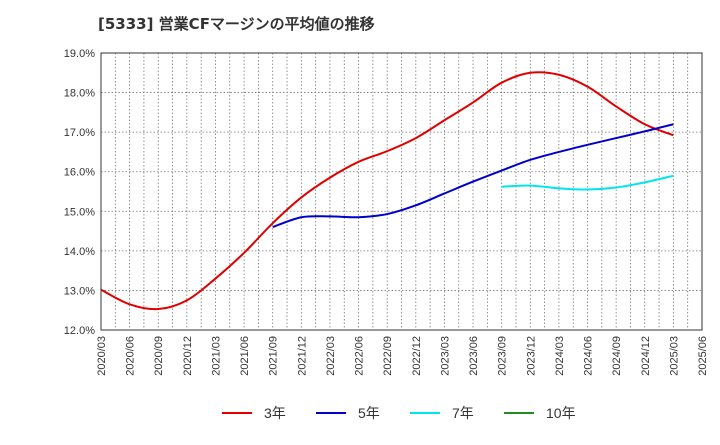  Describe the element at coordinates (79, 94) in the screenshot. I see `y-tick-label: 18.0%` at that location.